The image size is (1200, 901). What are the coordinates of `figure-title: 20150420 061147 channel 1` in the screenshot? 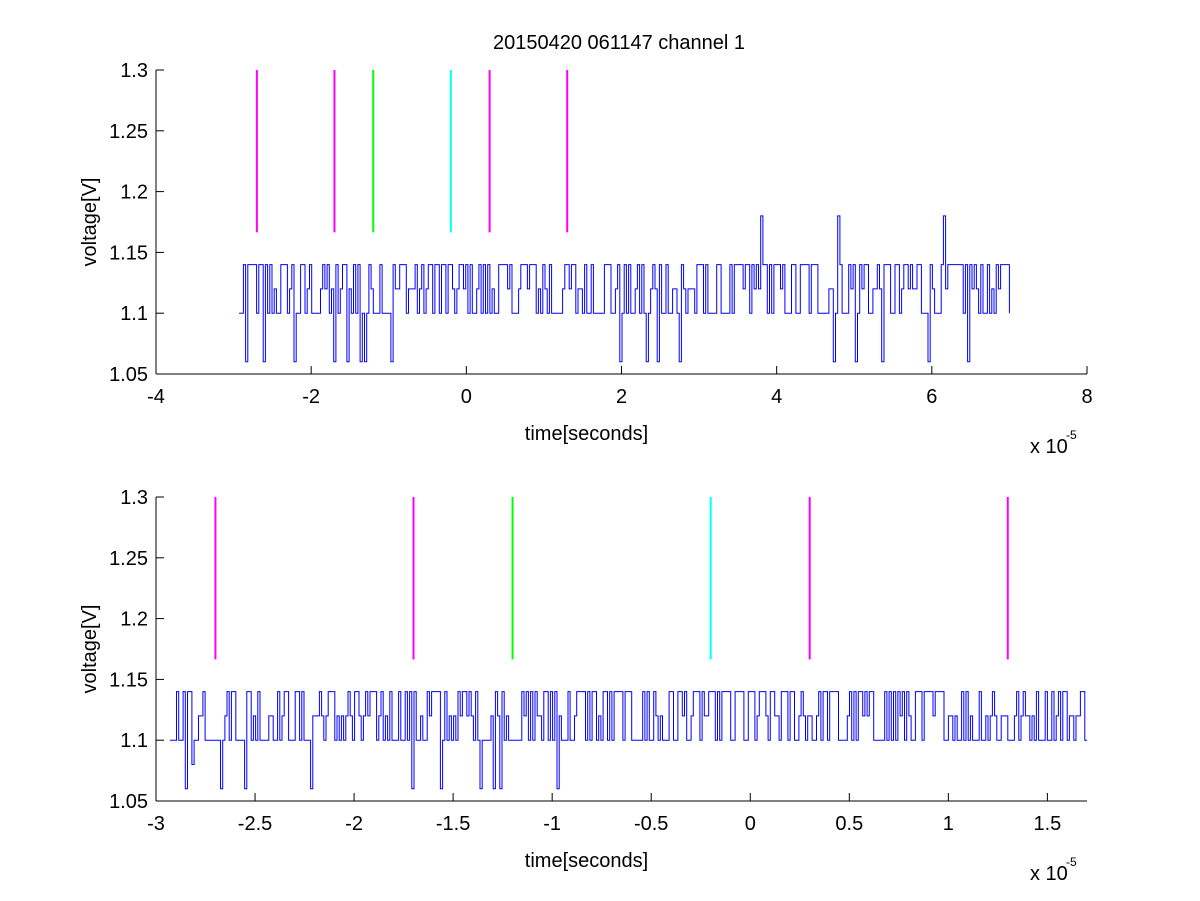 It's located at (619, 43).